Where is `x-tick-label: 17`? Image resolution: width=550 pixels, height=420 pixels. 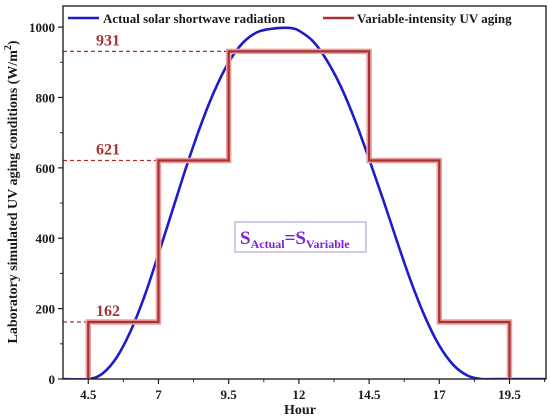 x-tick-label: 17 is located at coordinates (440, 394).